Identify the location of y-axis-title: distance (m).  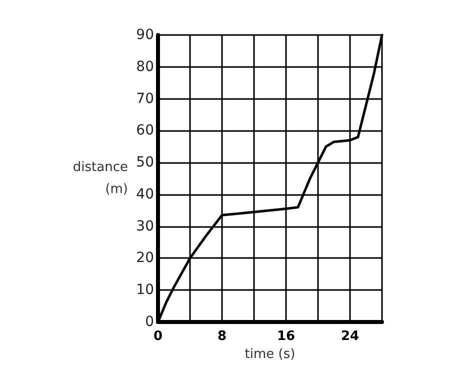
(100, 178).